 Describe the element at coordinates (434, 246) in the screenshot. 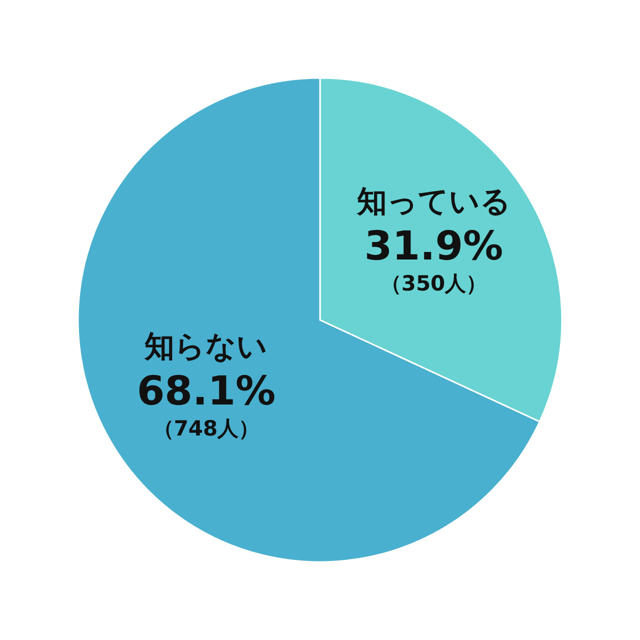

I see `data-label: 31.9%` at that location.